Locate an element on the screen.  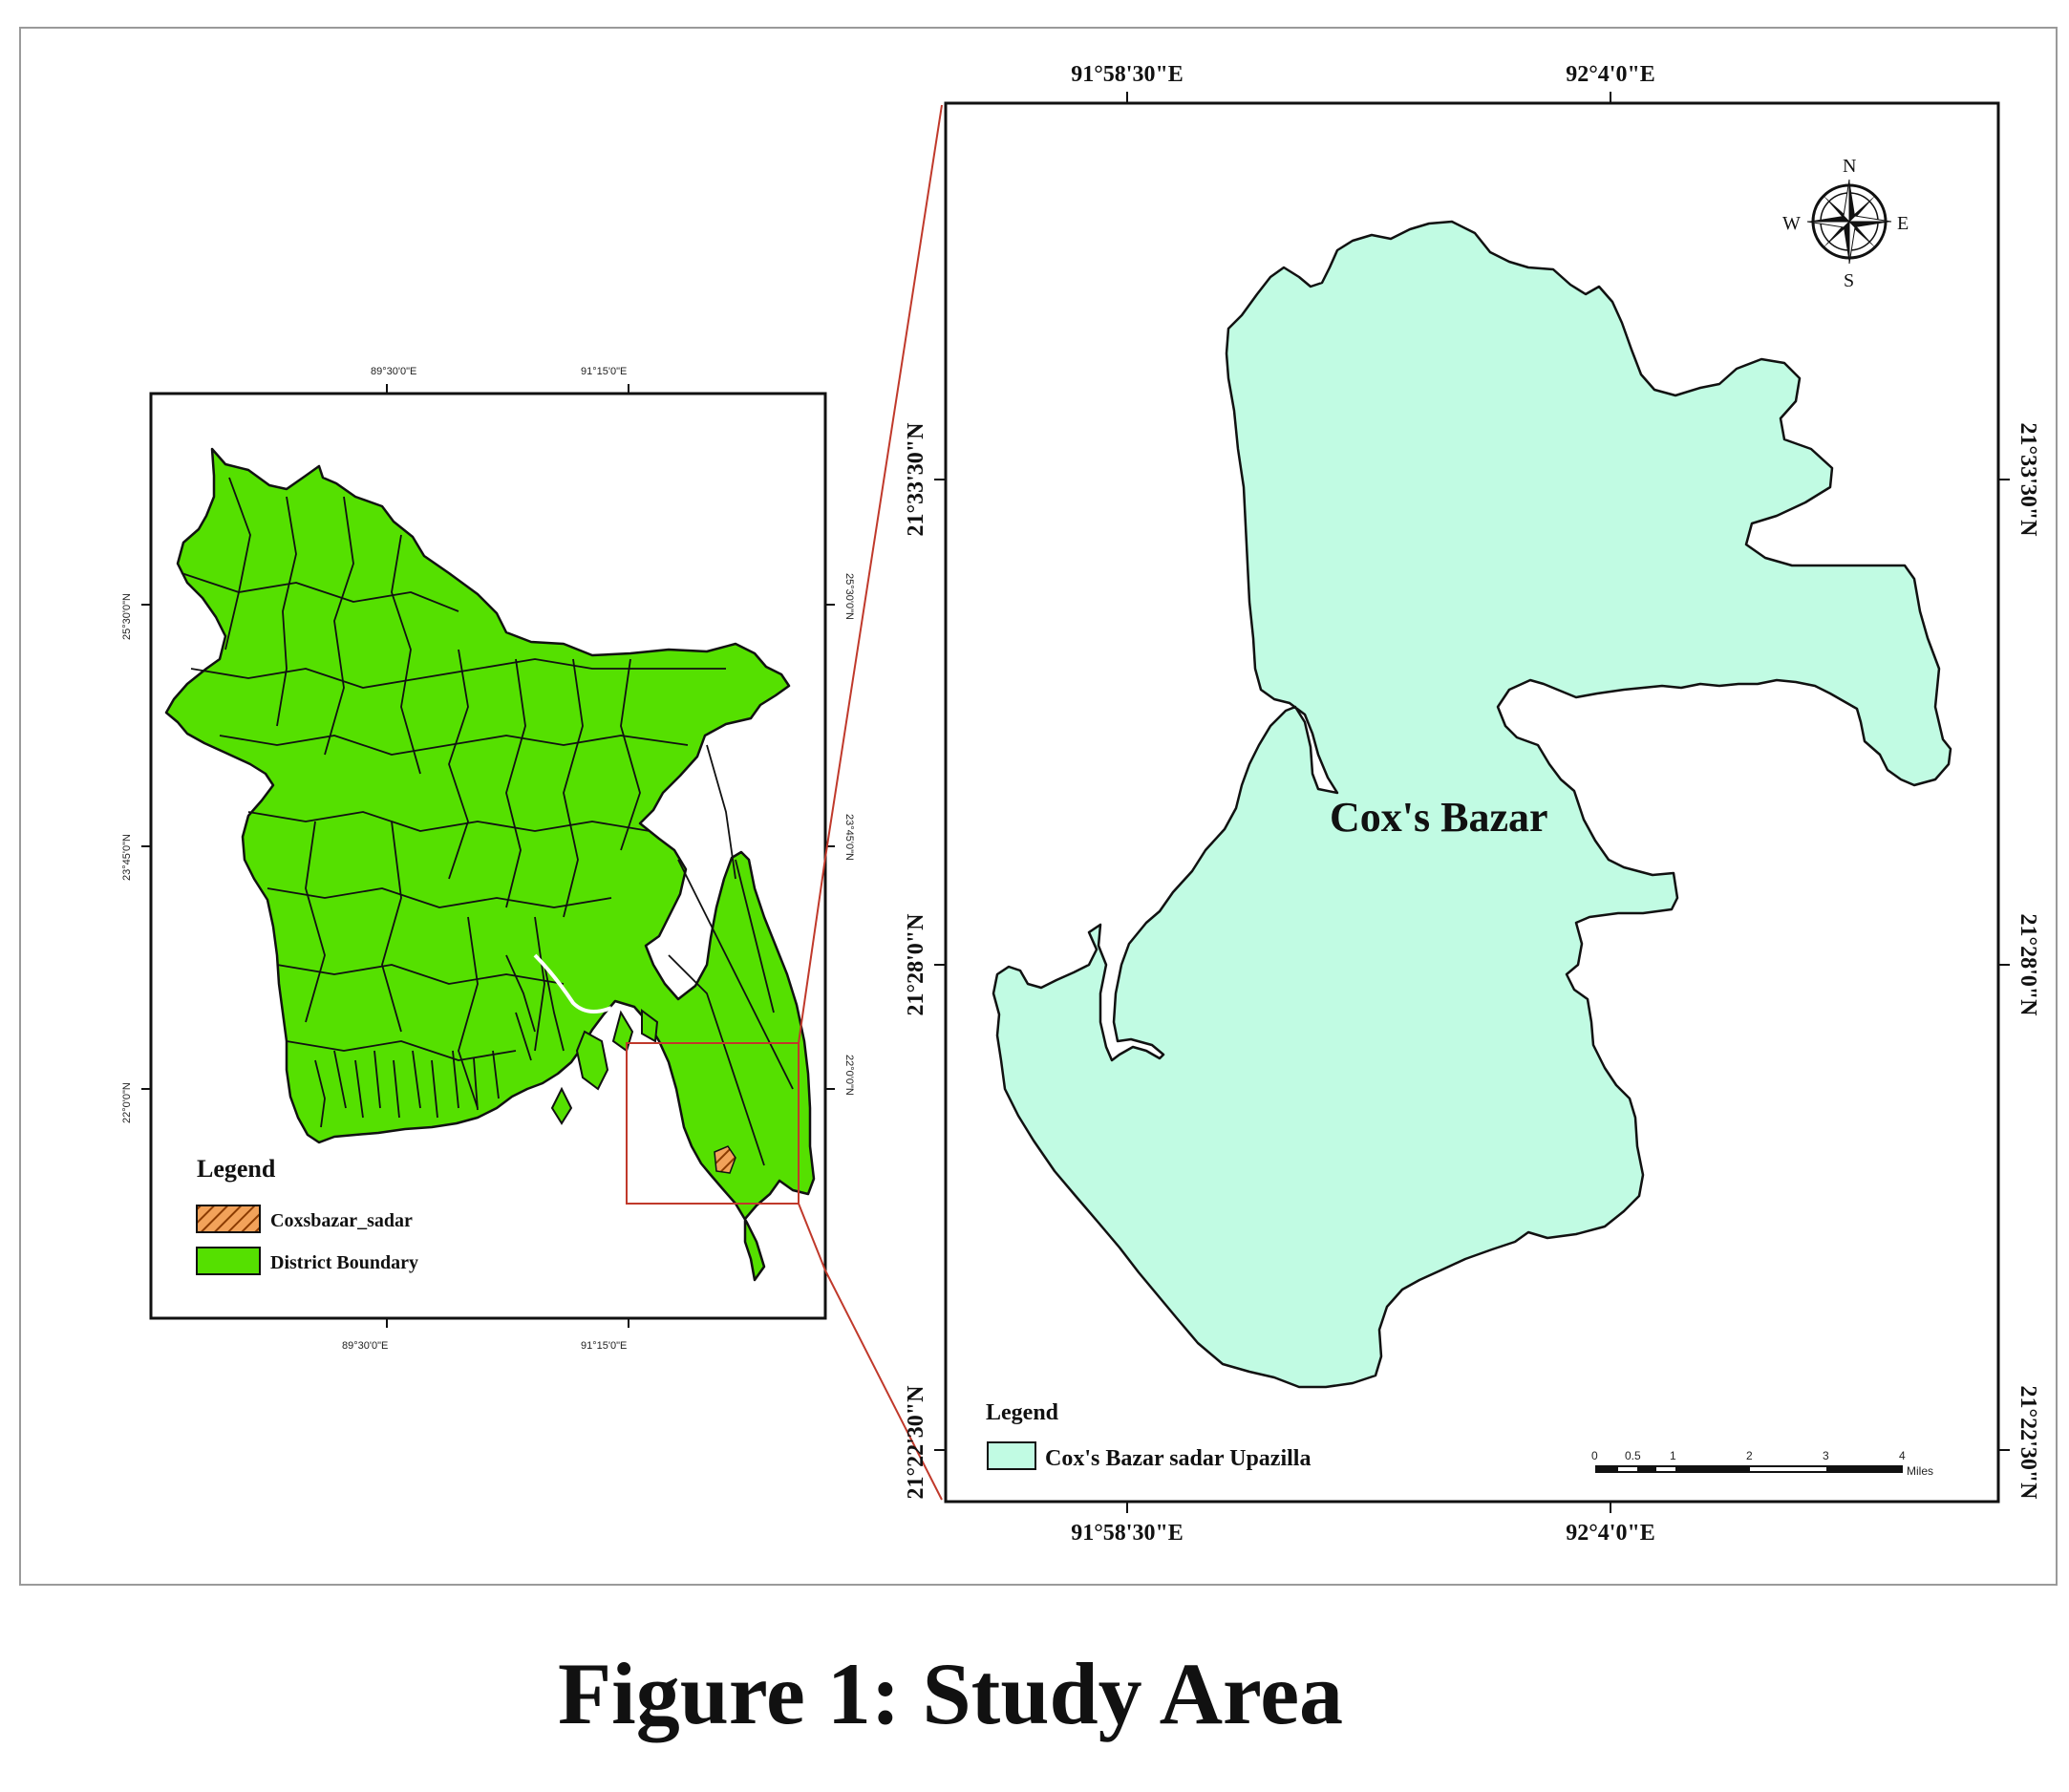
overview-right-y-label: 25°30'0"N is located at coordinates (849, 596).